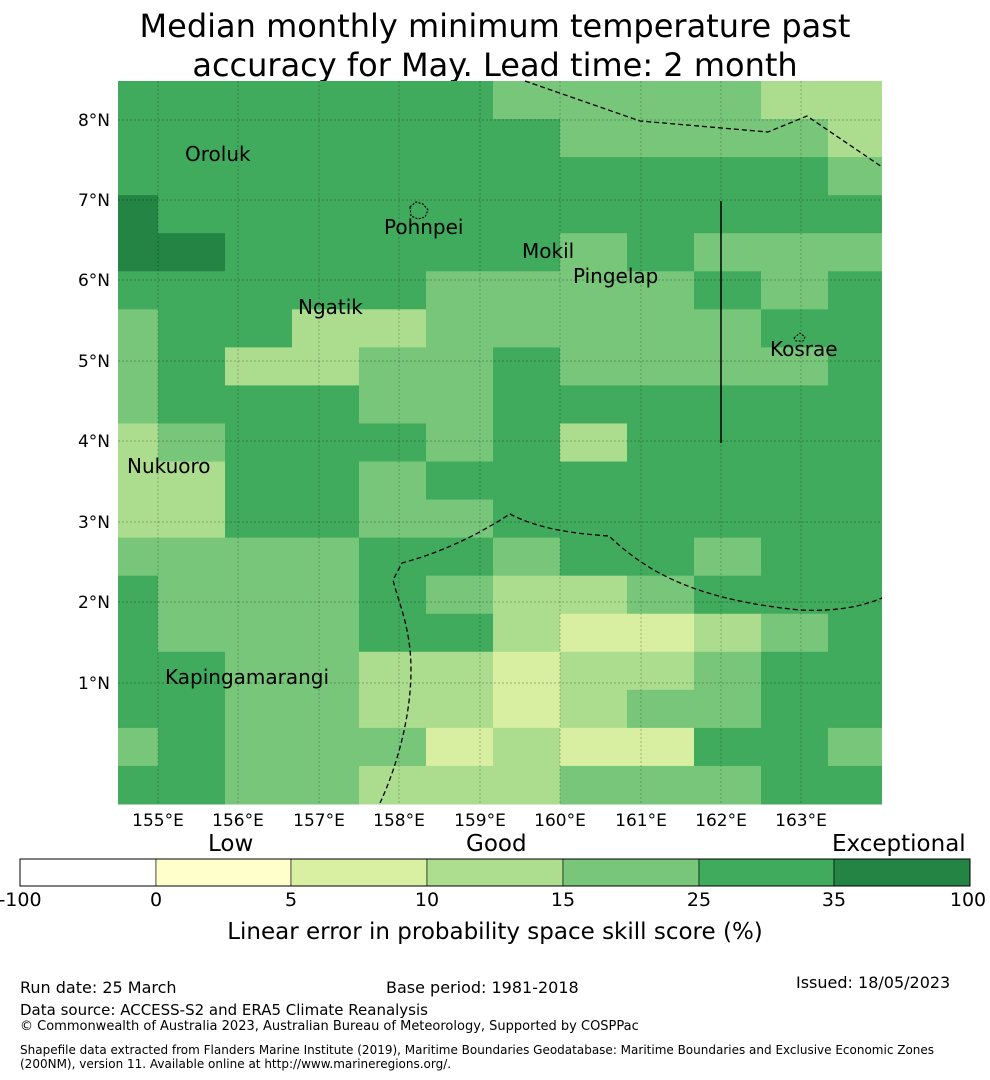  I want to click on colorbar-category-low: Low, so click(231, 844).